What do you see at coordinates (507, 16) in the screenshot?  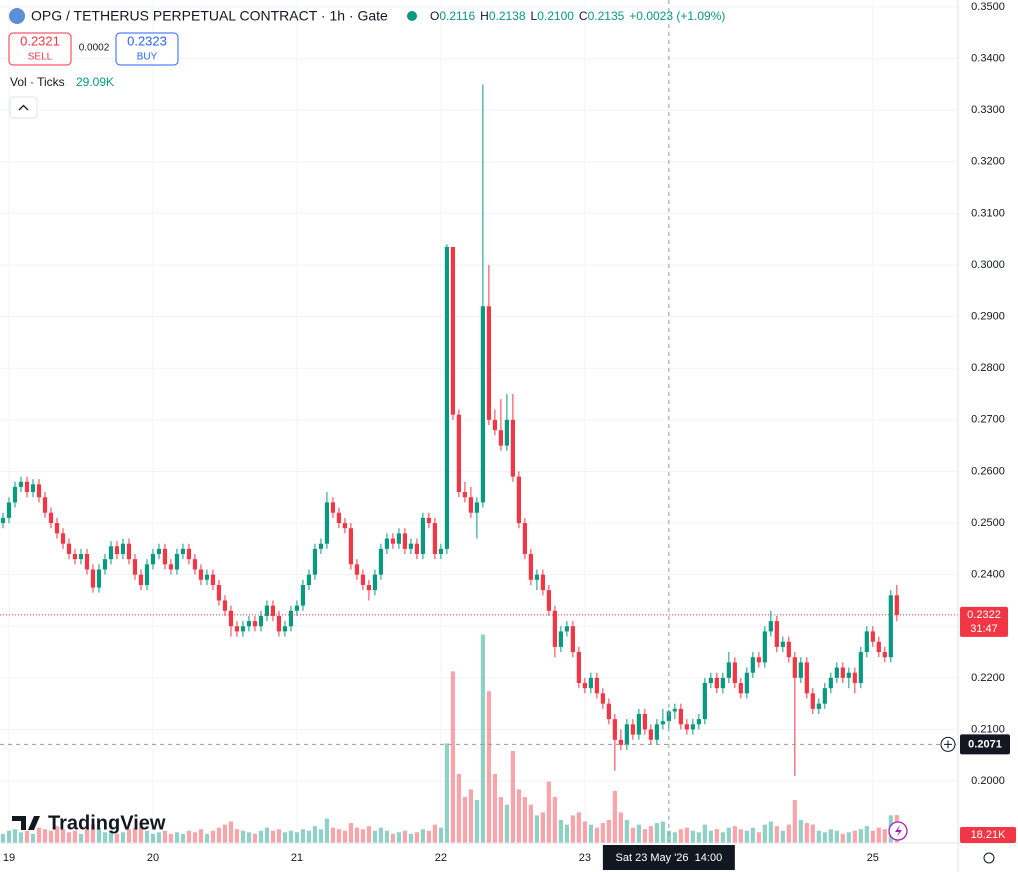 I see `ohlc-value: 0.2138` at bounding box center [507, 16].